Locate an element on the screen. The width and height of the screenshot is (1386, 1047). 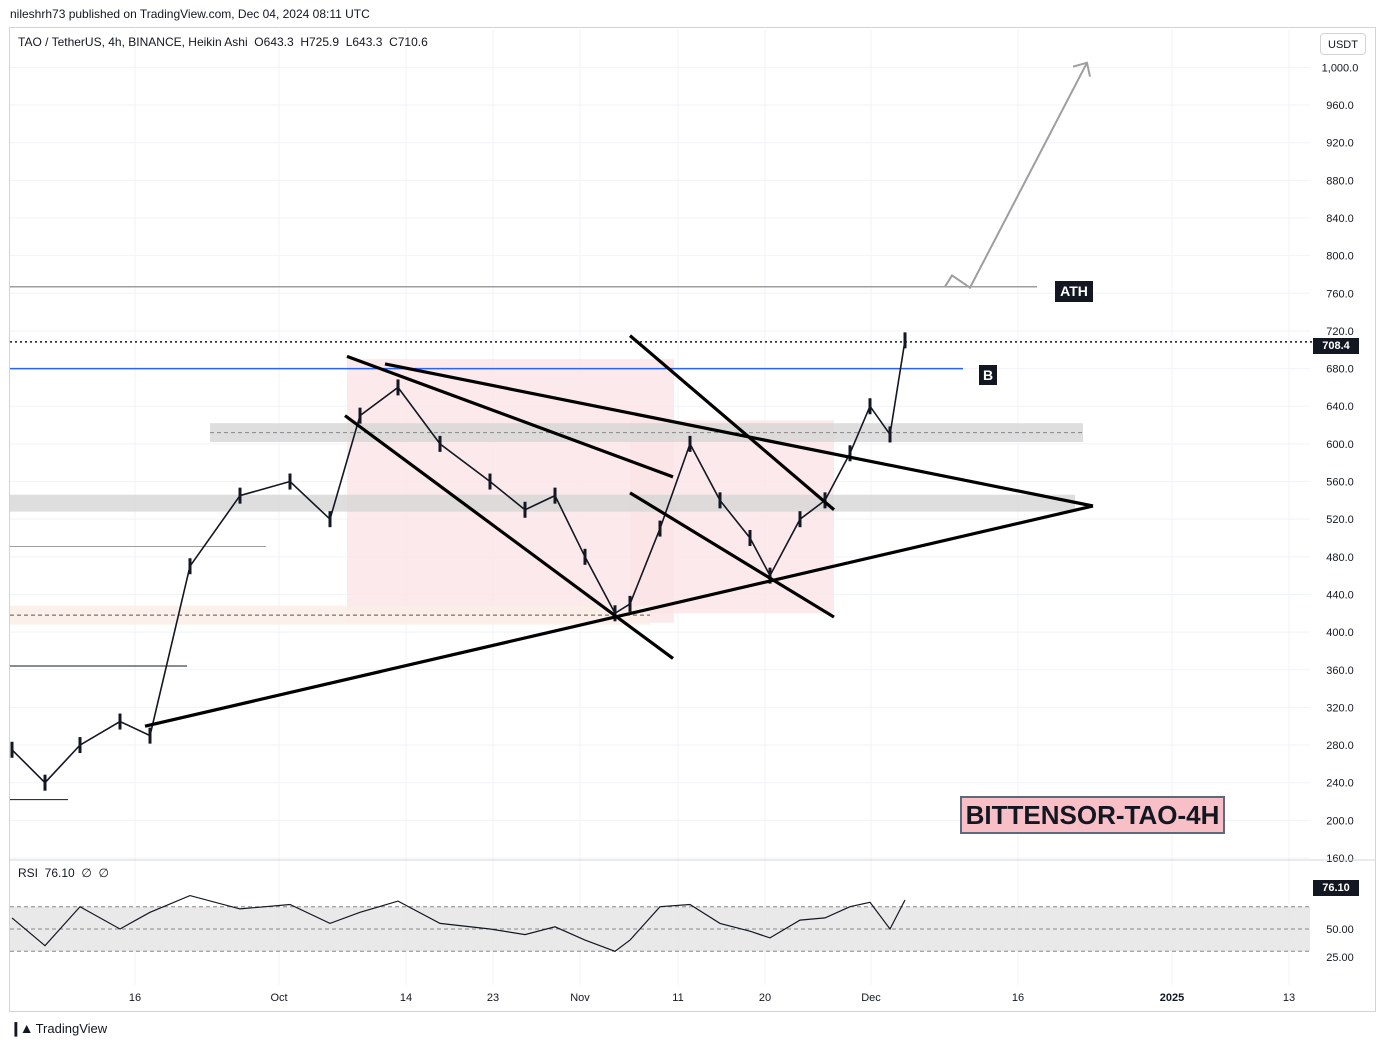
price-tick-label: 960.0 is located at coordinates (1340, 106).